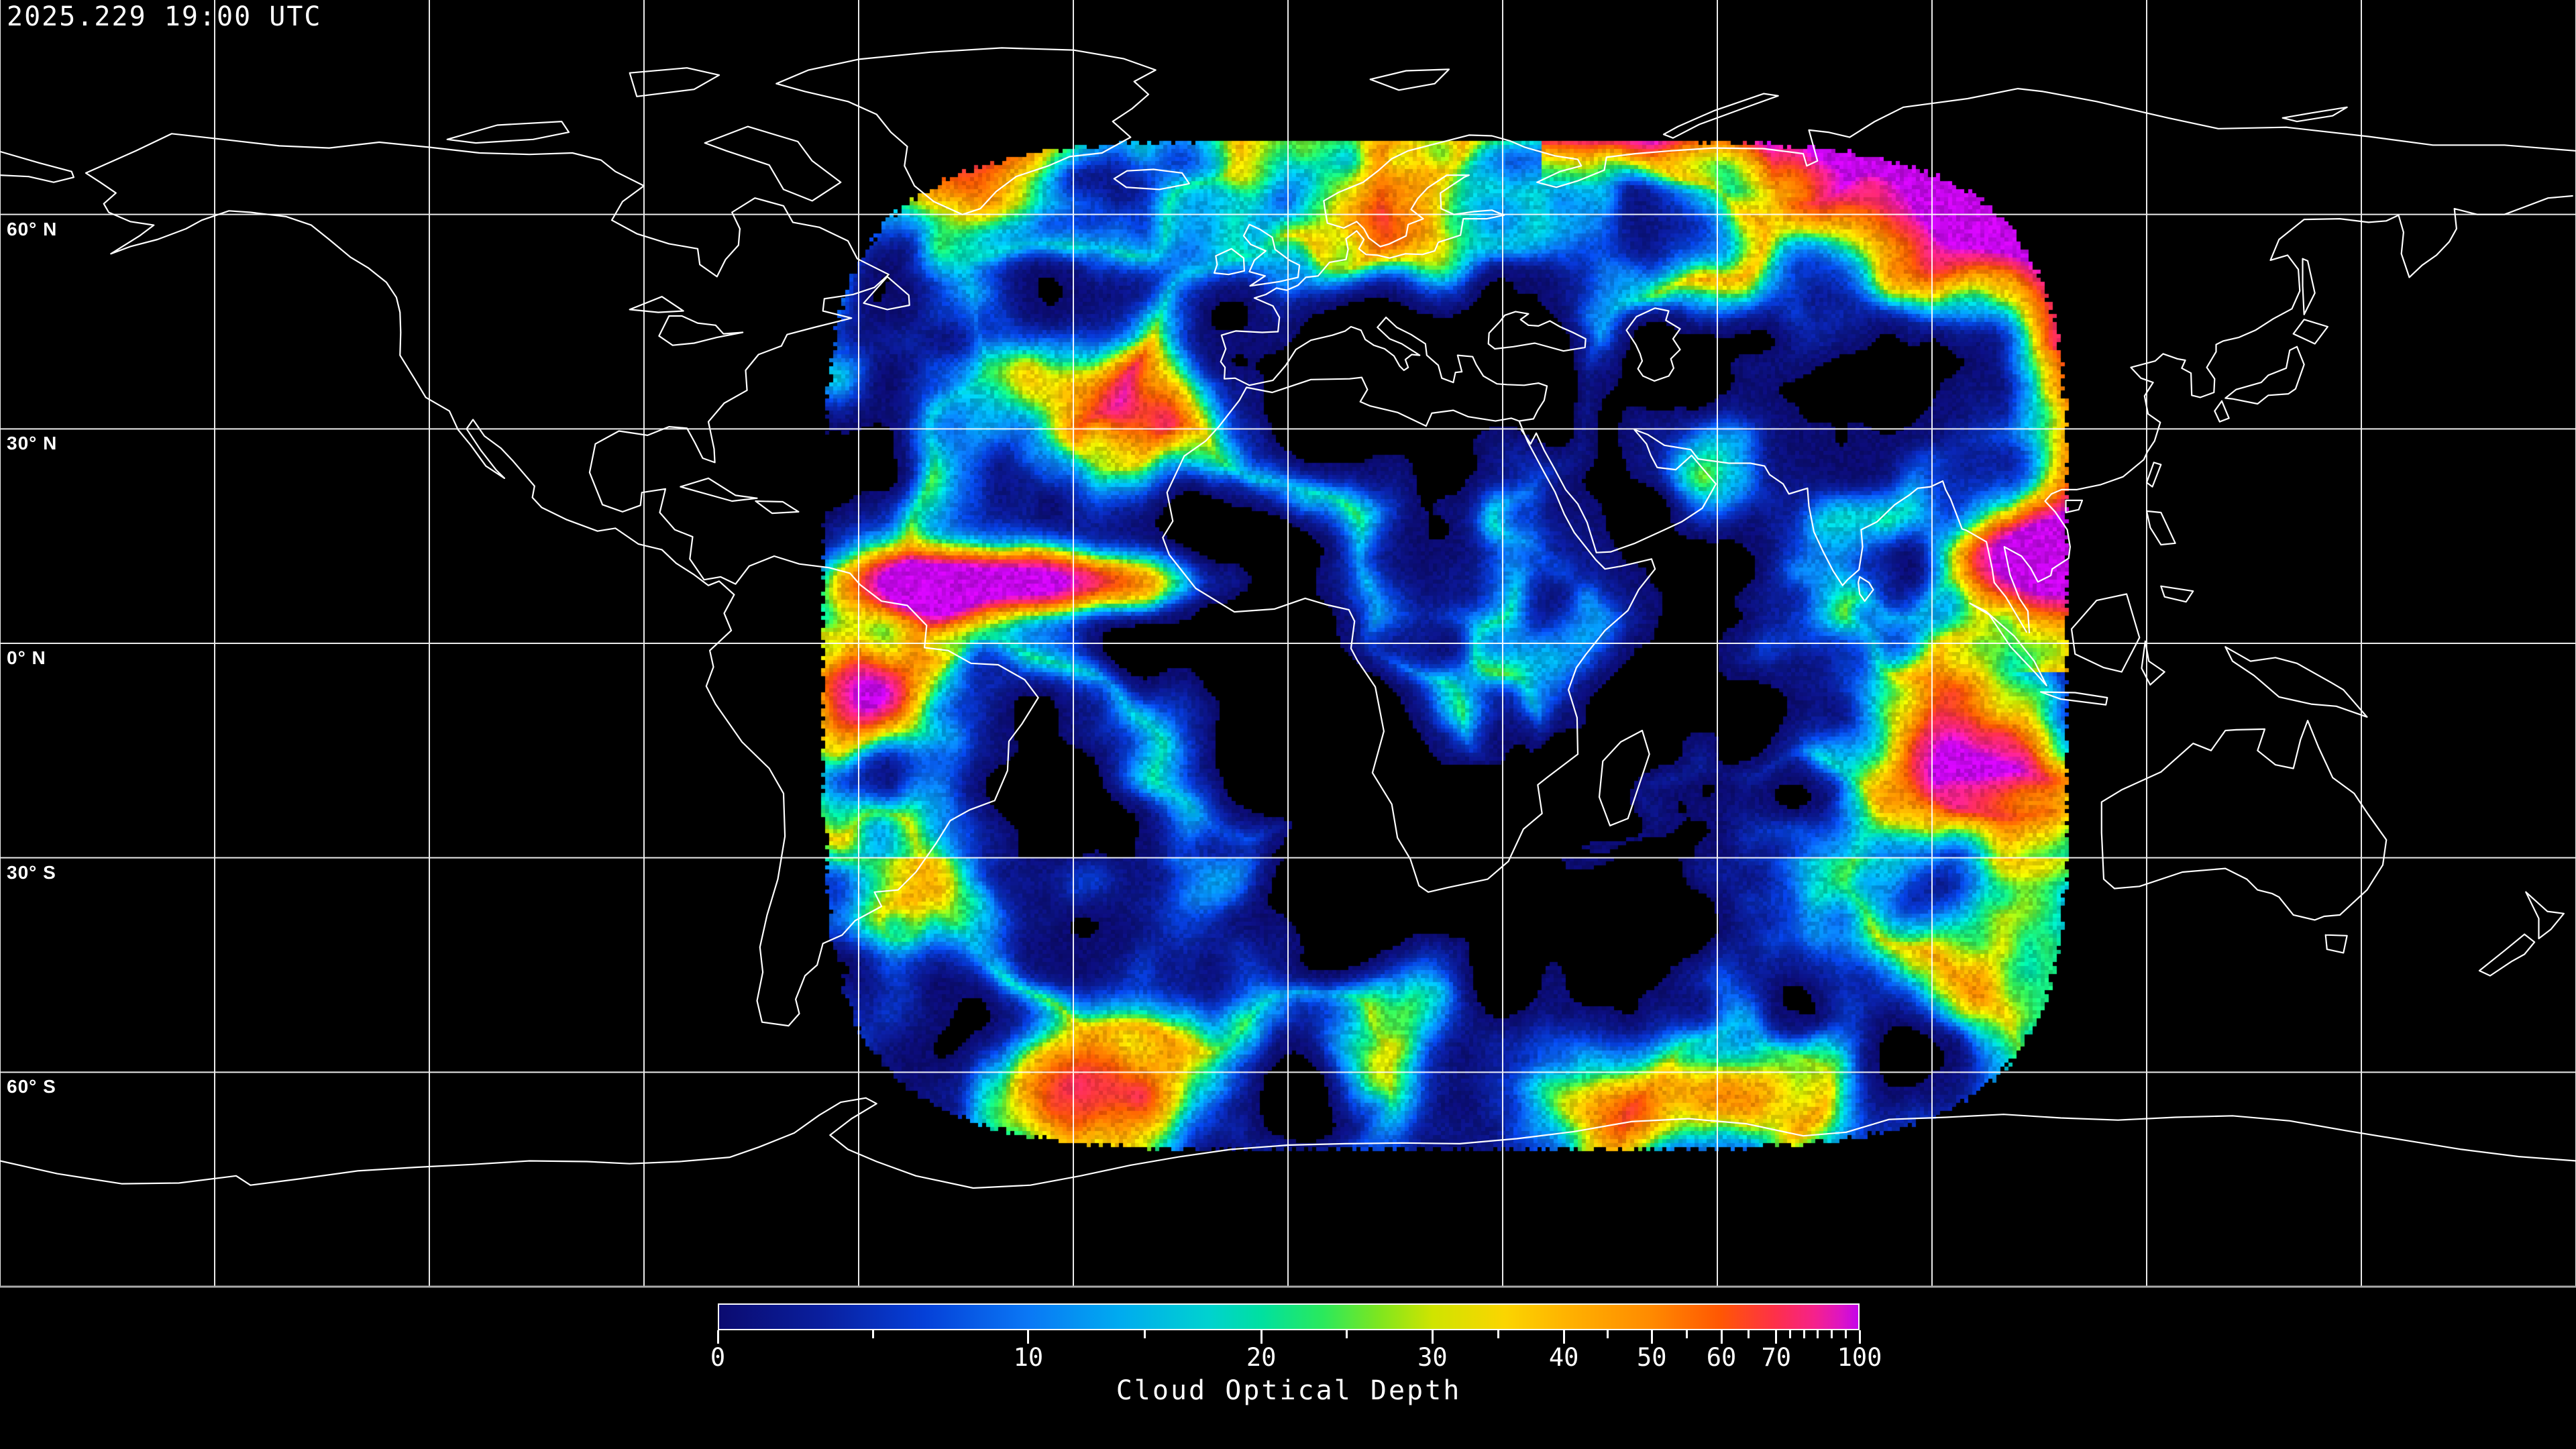  Describe the element at coordinates (26, 657) in the screenshot. I see `lat-label-0n: 0° N` at that location.